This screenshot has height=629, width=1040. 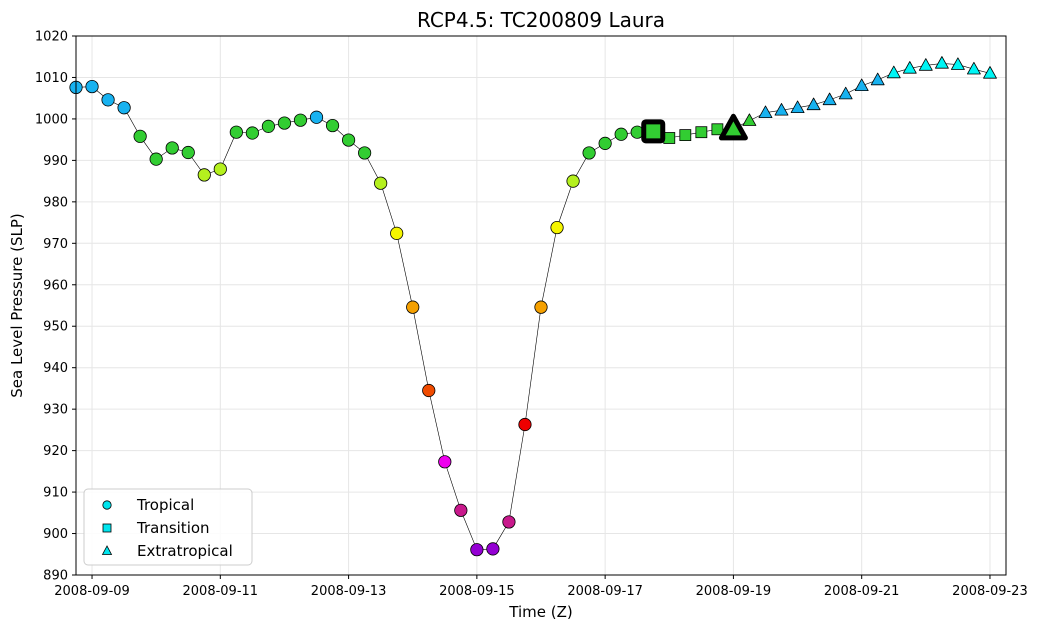 I want to click on y-tick-label: 950, so click(x=55, y=327).